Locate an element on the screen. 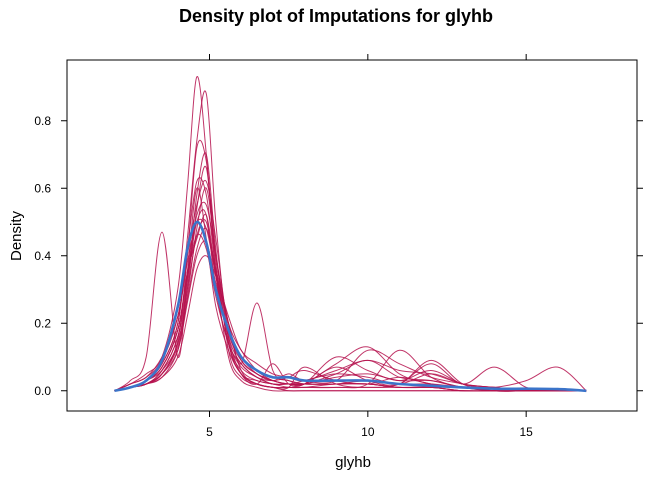 Image resolution: width=672 pixels, height=480 pixels. x-tick-label: 5 is located at coordinates (209, 432).